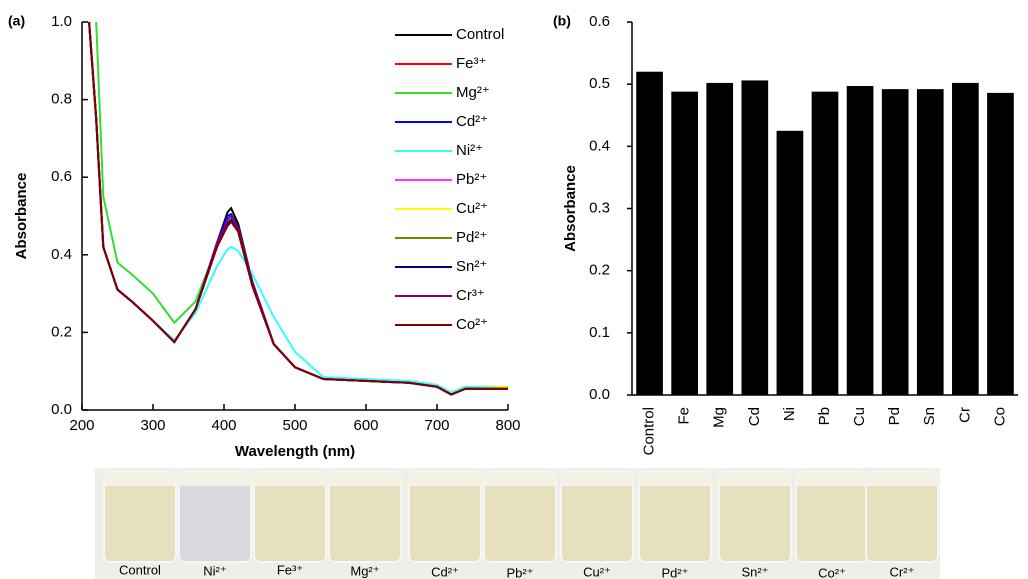 The image size is (1028, 579). What do you see at coordinates (519, 572) in the screenshot?
I see `vial-label: Pb²⁺` at bounding box center [519, 572].